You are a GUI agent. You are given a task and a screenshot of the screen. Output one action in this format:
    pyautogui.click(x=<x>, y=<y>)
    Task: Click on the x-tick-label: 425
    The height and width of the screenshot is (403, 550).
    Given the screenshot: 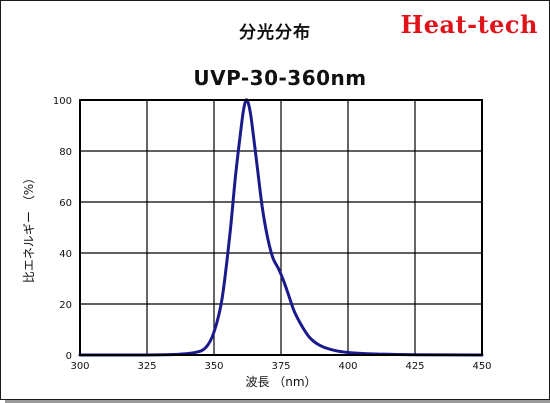 What is the action you would take?
    pyautogui.click(x=414, y=366)
    